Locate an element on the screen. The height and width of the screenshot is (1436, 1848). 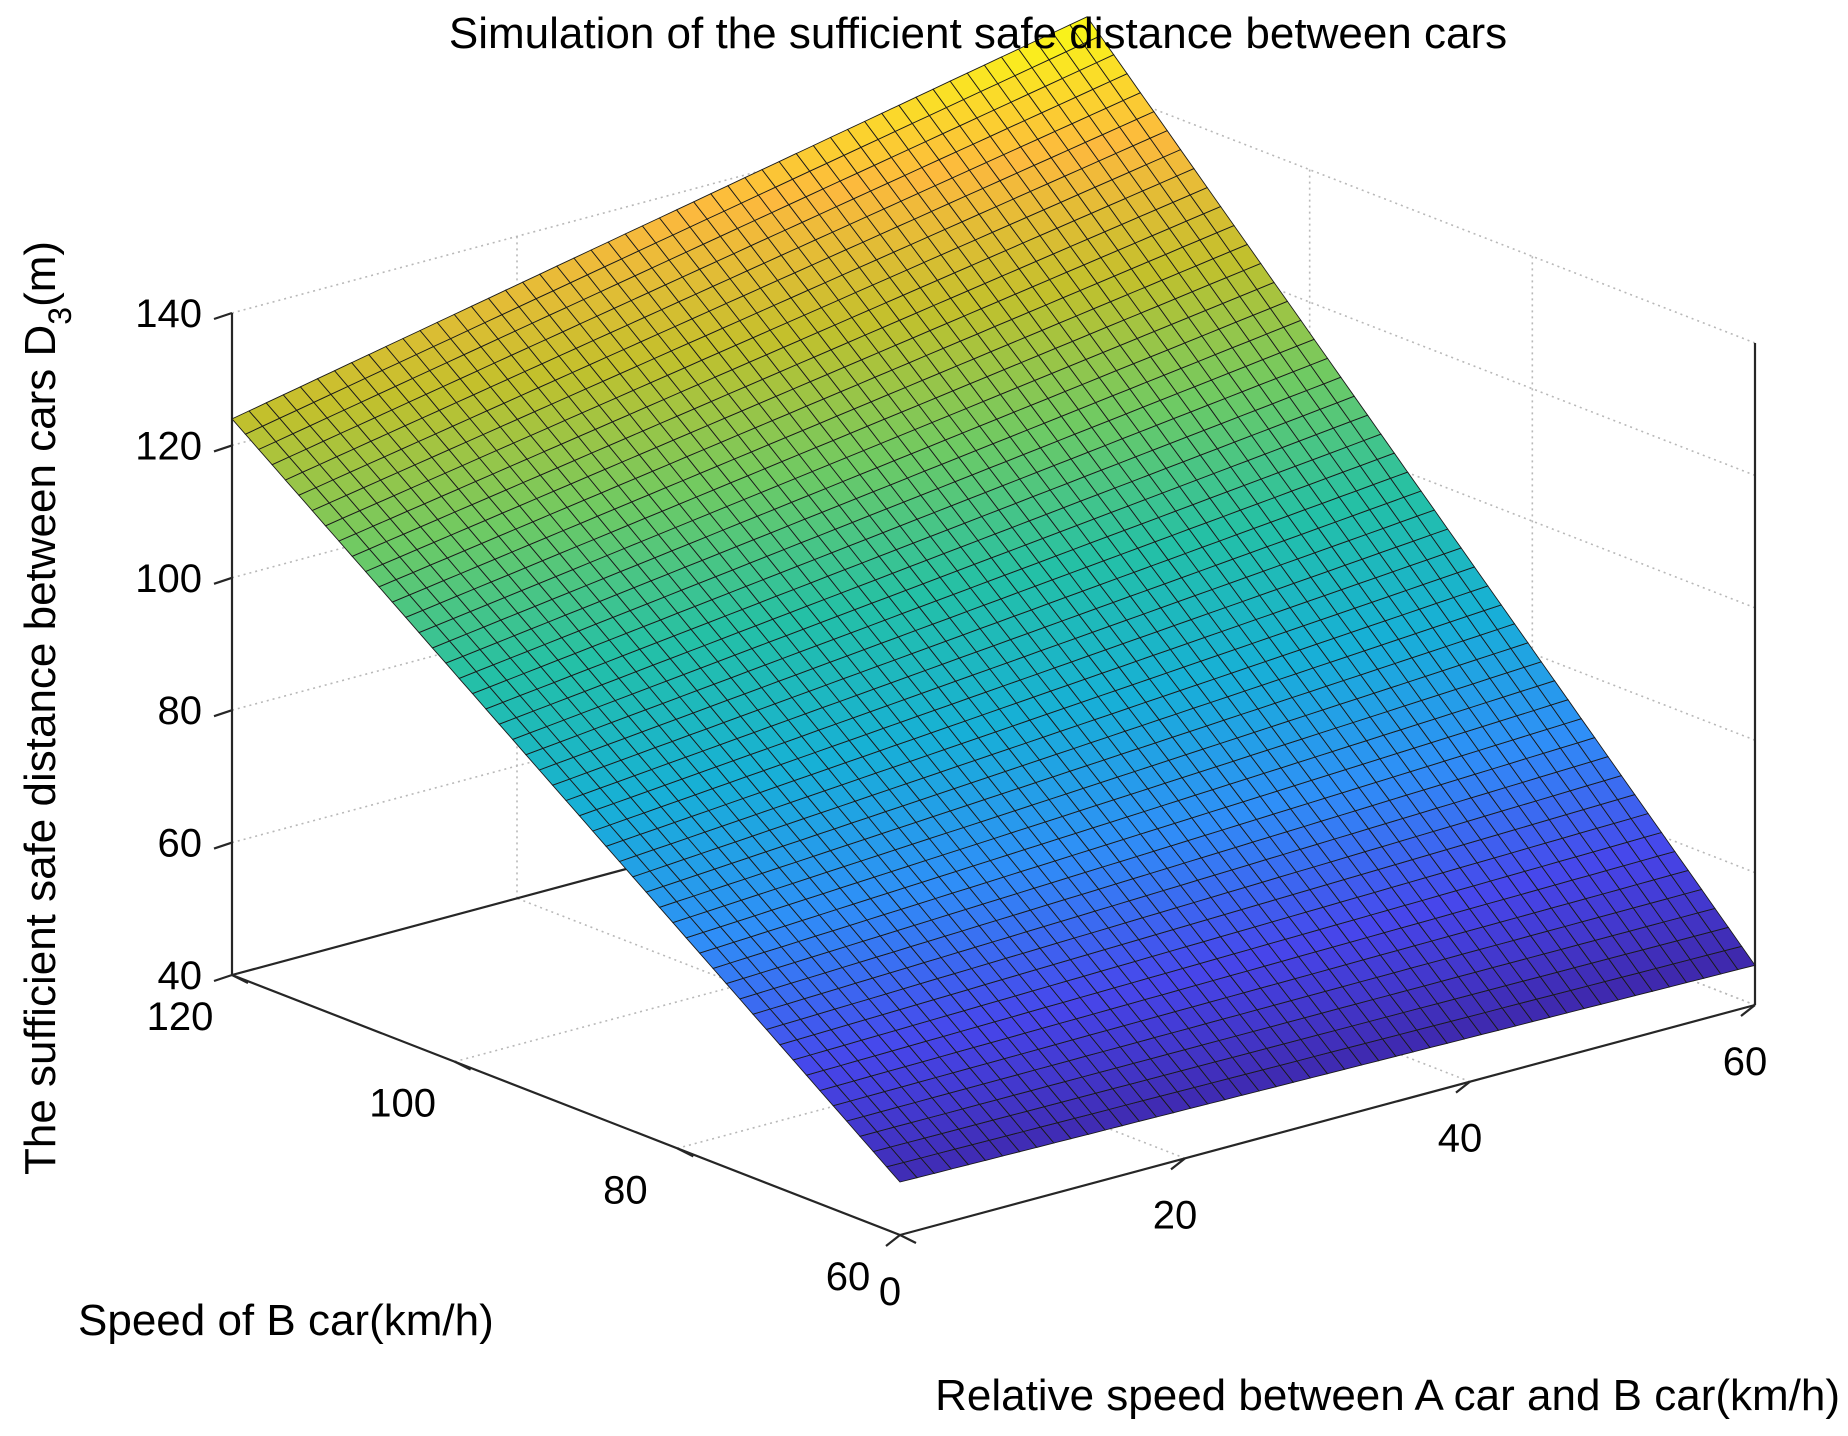
z-tick-label: 120 is located at coordinates (168, 446).